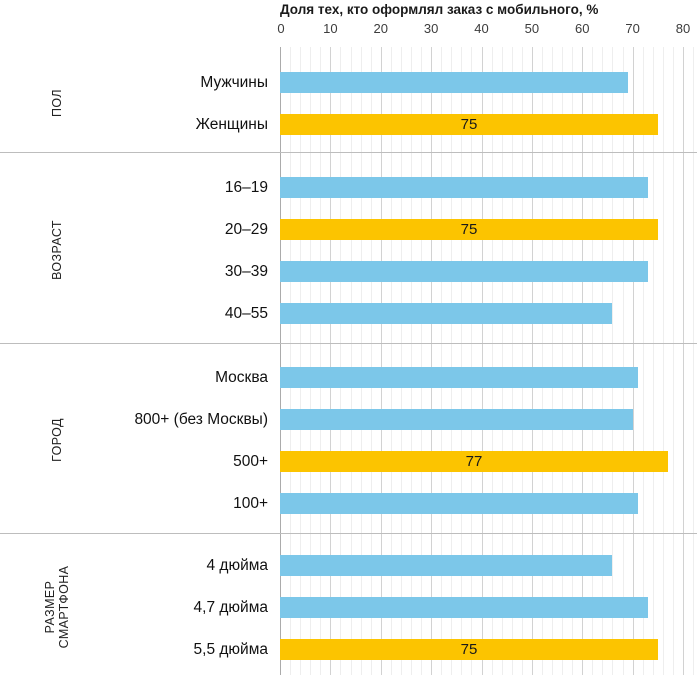 This screenshot has width=700, height=675. Describe the element at coordinates (431, 28) in the screenshot. I see `x-tick-label: 30` at that location.